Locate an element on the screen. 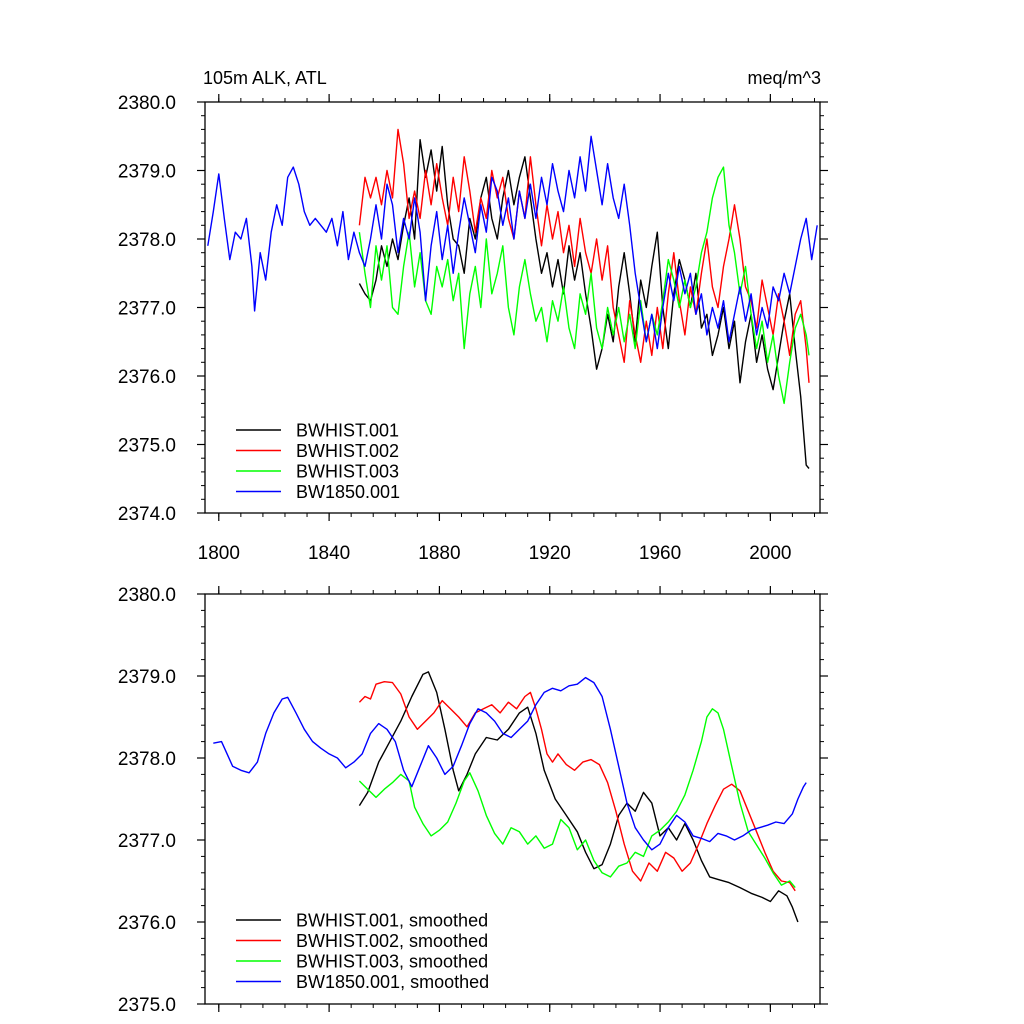 The height and width of the screenshot is (1024, 1024). bottom-series-bw1850-001-smoothed is located at coordinates (510, 763).